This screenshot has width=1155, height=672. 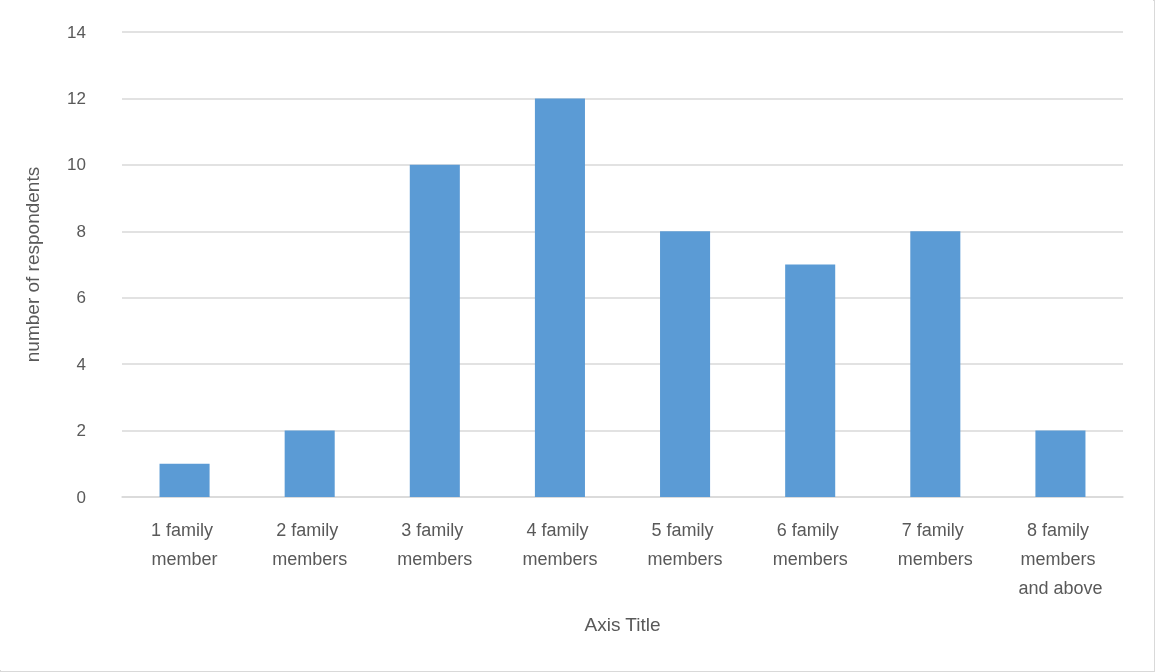 I want to click on y-axis-title: number of respondents, so click(x=32, y=264).